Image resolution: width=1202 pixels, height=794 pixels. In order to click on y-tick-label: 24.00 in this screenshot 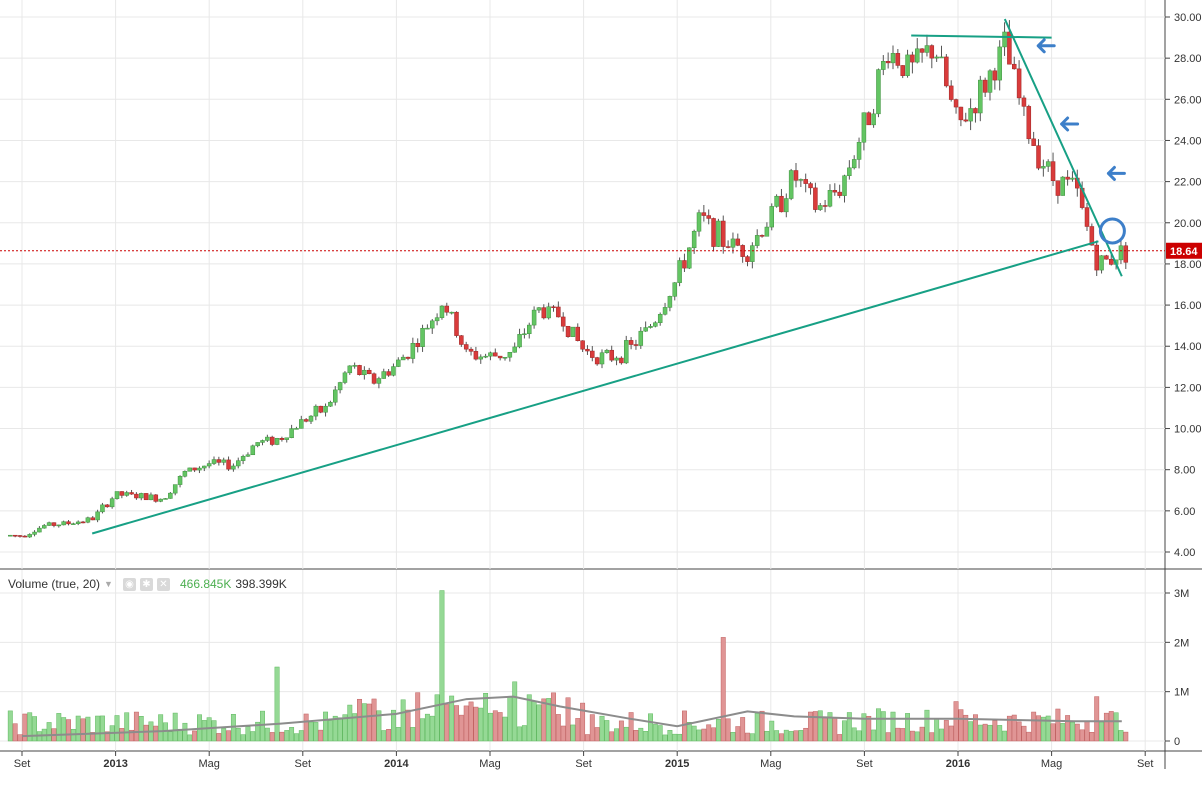, I will do `click(1188, 141)`.